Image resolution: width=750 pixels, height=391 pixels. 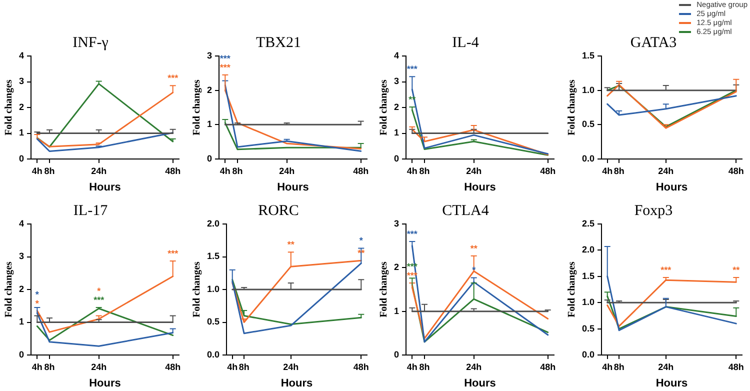 I want to click on y-tick-label: 2.5, so click(x=587, y=223).